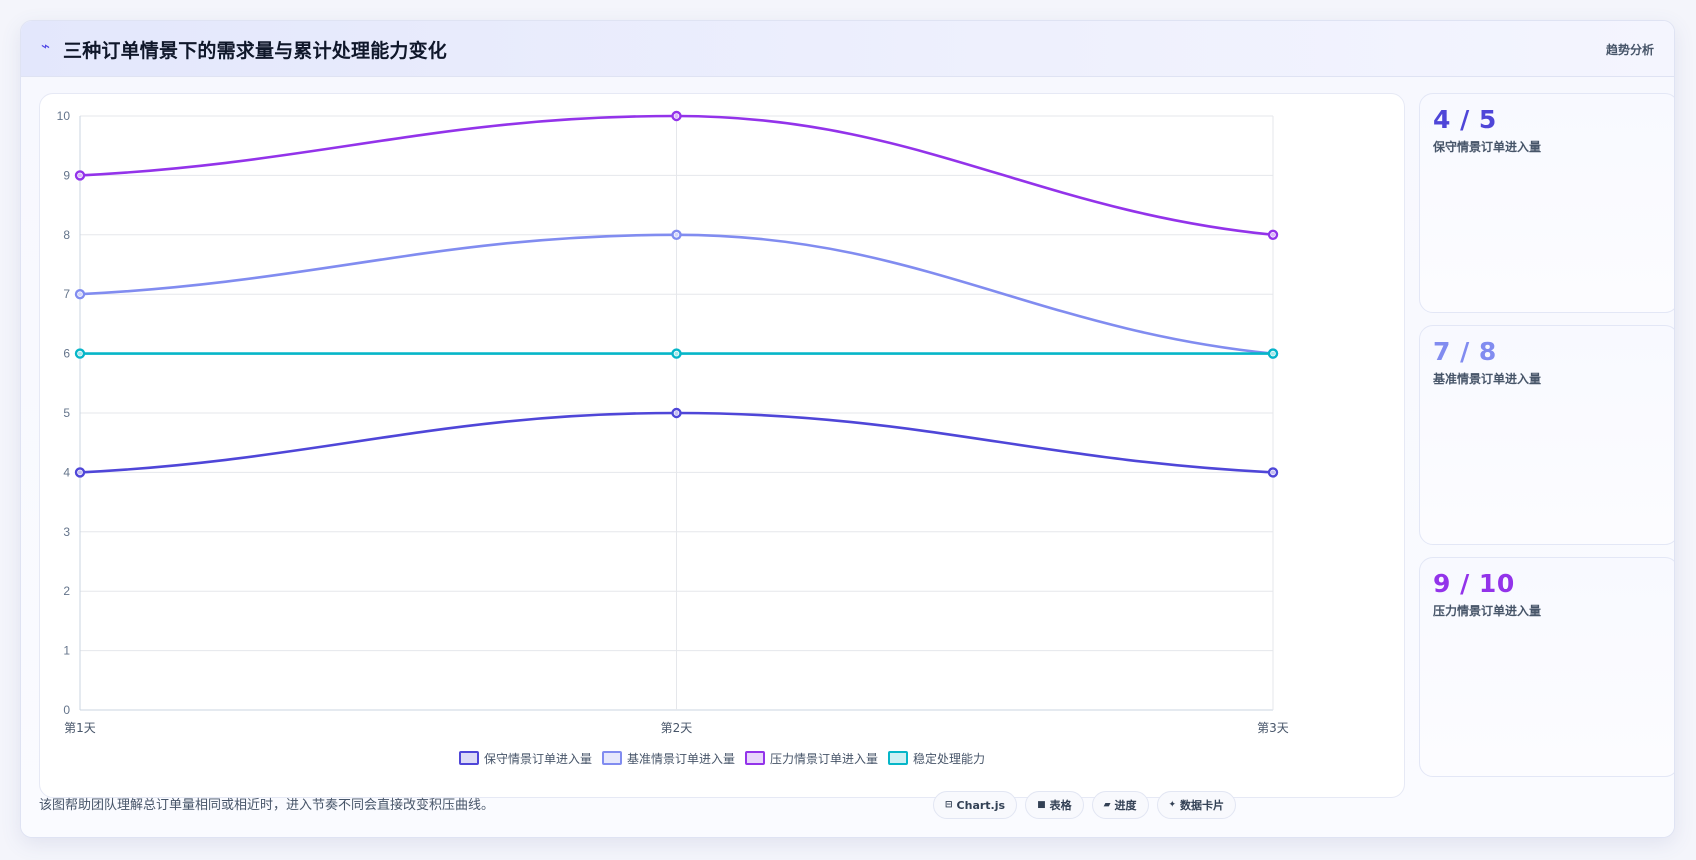  Describe the element at coordinates (1629, 50) in the screenshot. I see `trend-analysis-tag: 趋势分析` at that location.